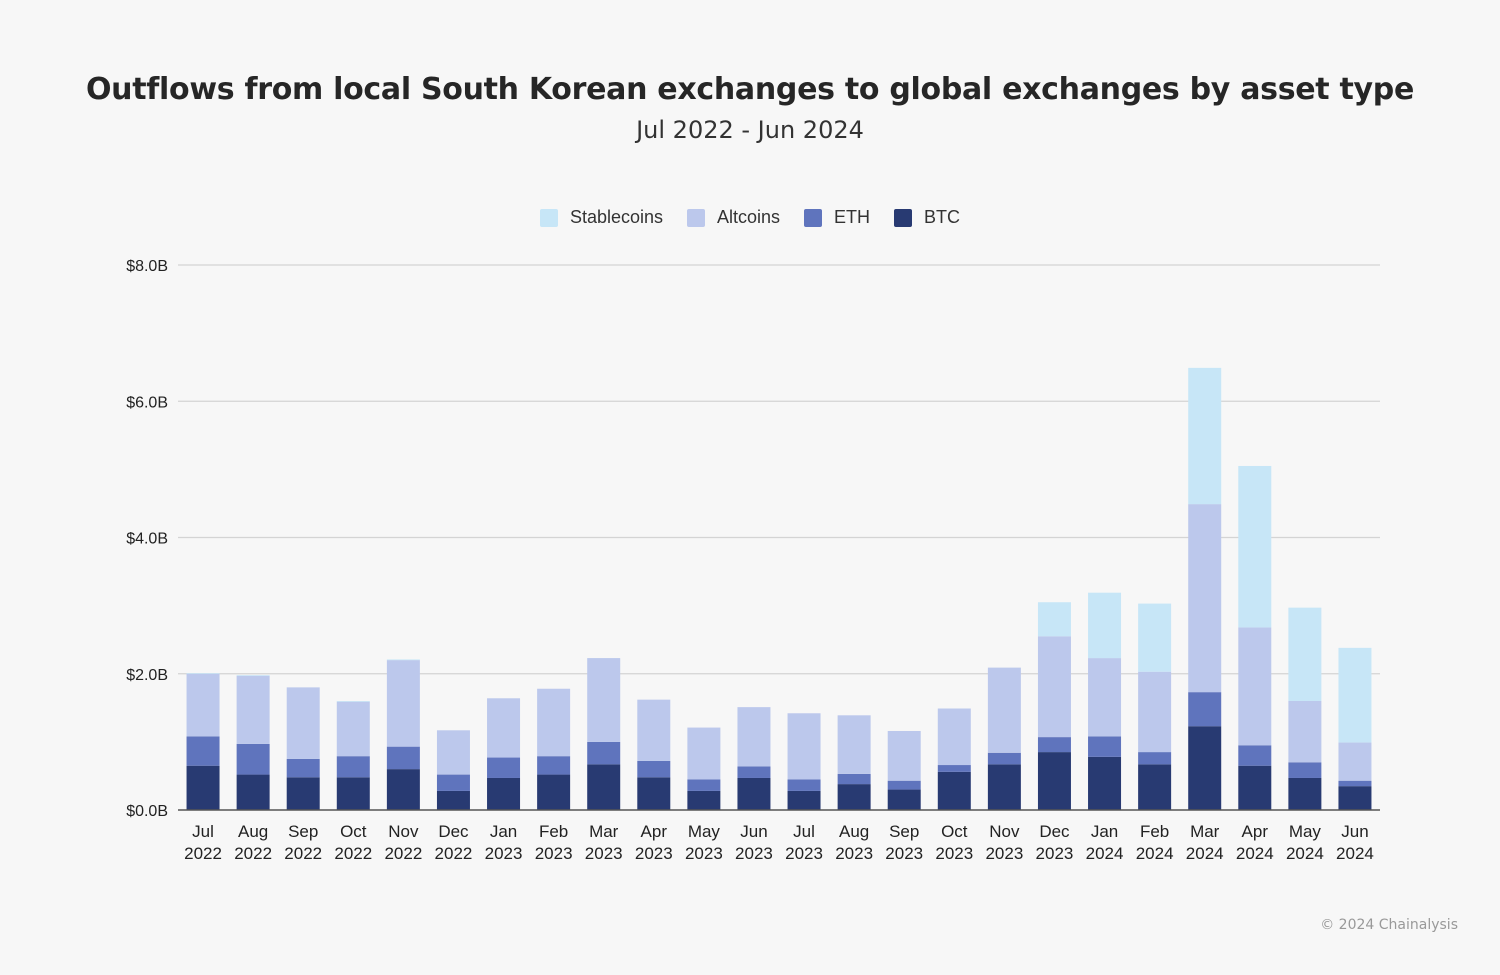  What do you see at coordinates (696, 217) in the screenshot?
I see `legend-swatch-altcoins` at bounding box center [696, 217].